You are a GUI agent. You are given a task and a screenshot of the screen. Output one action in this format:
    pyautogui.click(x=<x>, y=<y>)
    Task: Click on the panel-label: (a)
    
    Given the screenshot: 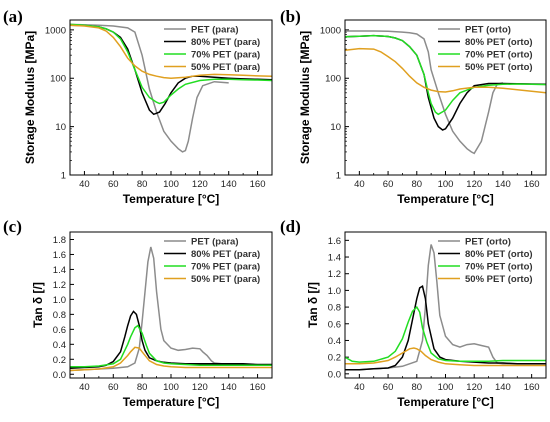 What is the action you would take?
    pyautogui.click(x=13, y=16)
    